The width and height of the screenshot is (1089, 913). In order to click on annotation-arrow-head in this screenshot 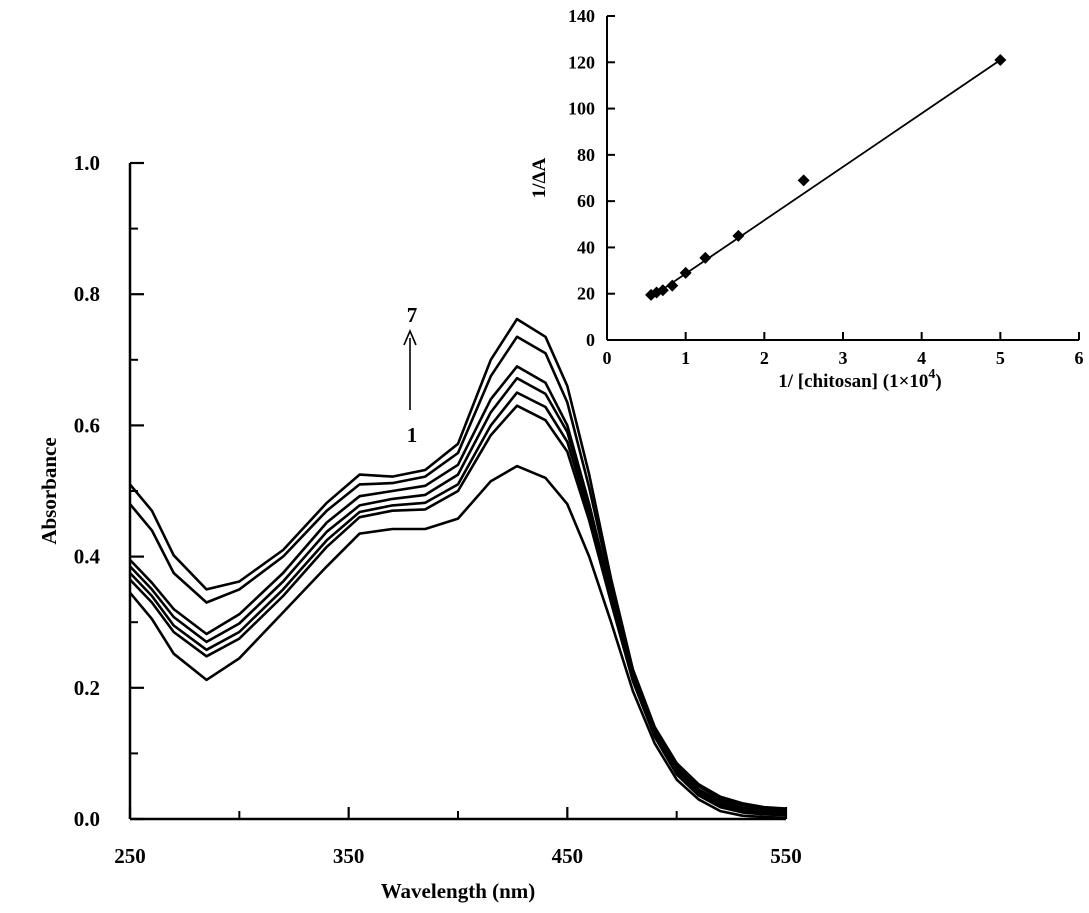, I will do `click(410, 337)`.